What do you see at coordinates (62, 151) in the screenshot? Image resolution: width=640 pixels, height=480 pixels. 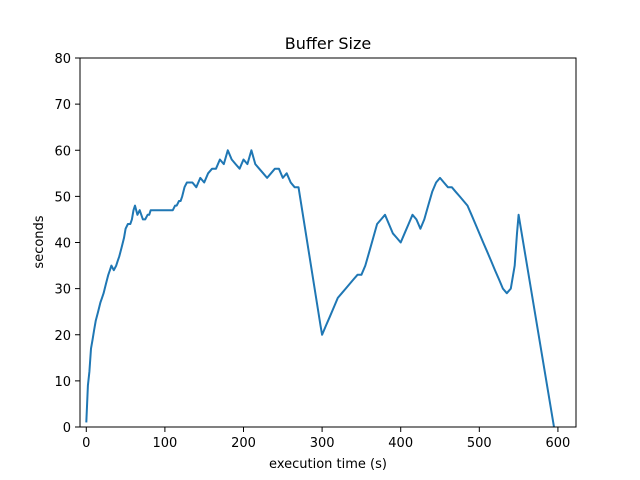 I see `y-tick-label: 60` at bounding box center [62, 151].